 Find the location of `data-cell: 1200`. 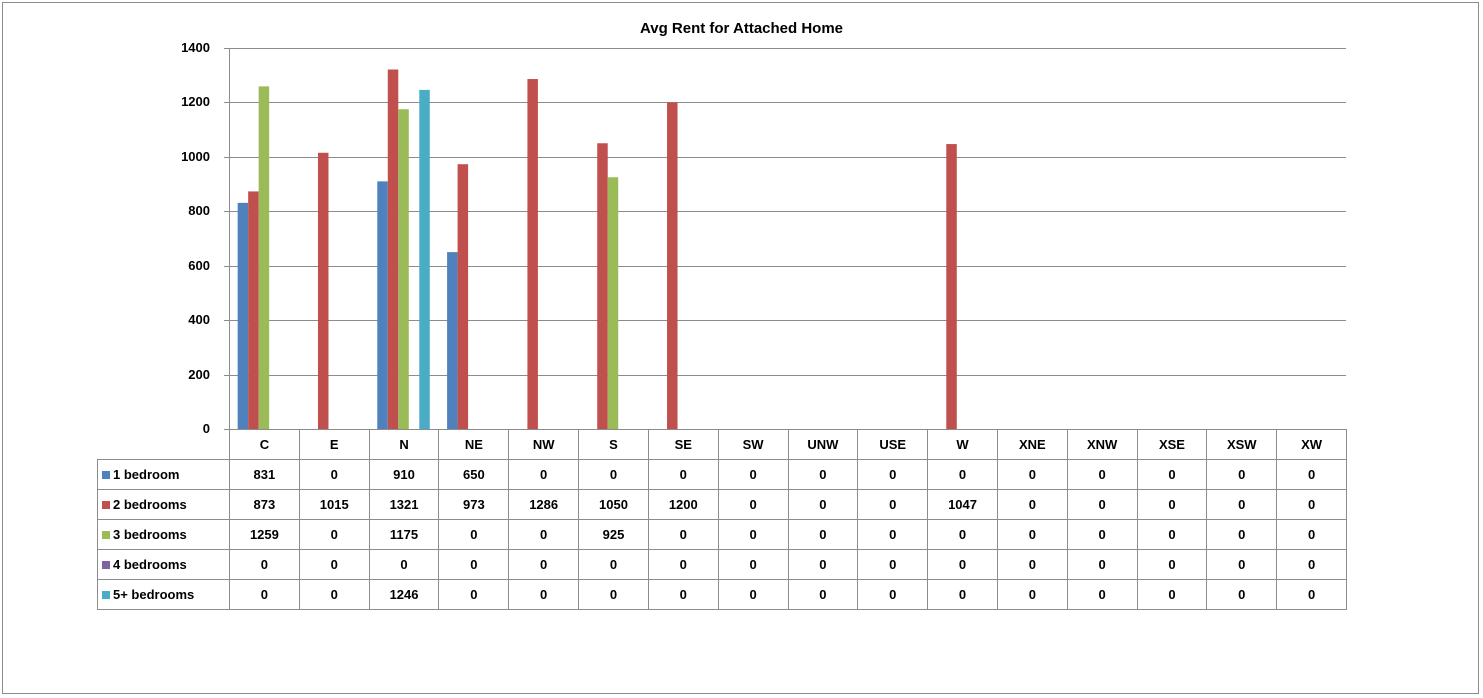

data-cell: 1200 is located at coordinates (683, 504).